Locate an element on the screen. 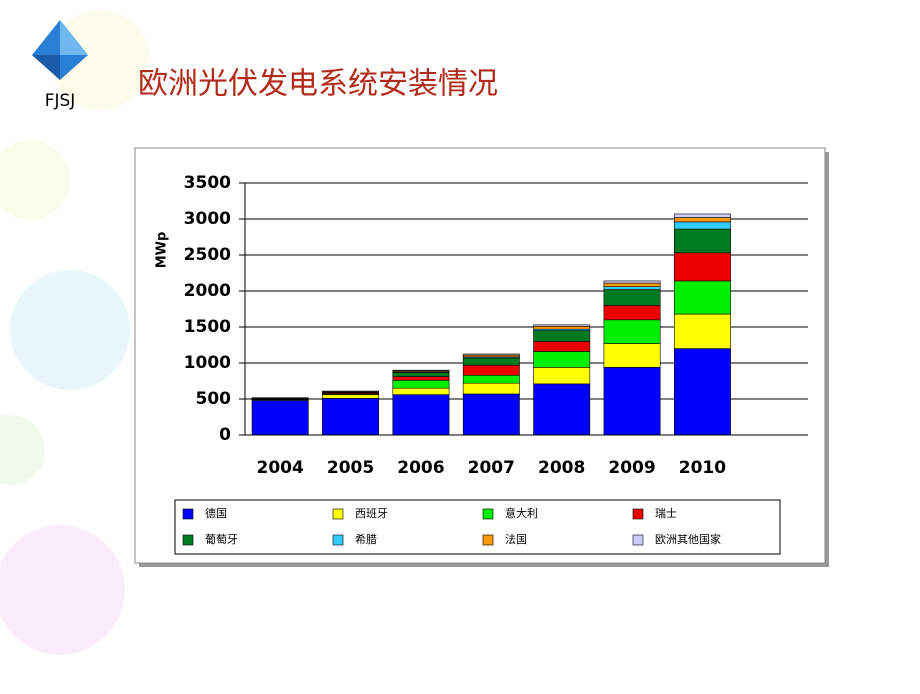 The image size is (920, 694). legend-label: 法国 is located at coordinates (516, 539).